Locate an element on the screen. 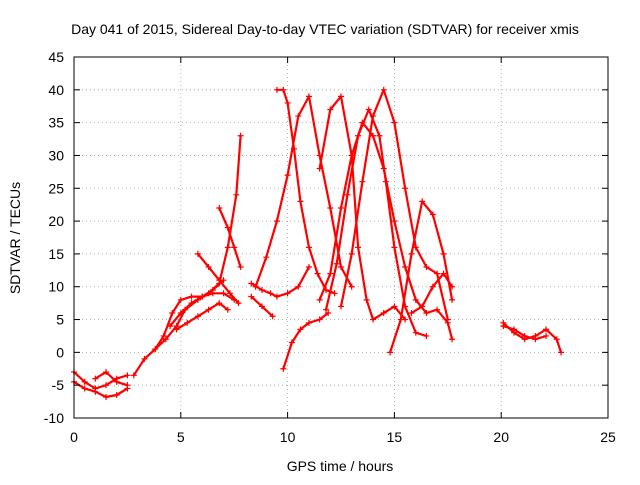 This screenshot has width=640, height=485. x-tick-label: 15 is located at coordinates (395, 437).